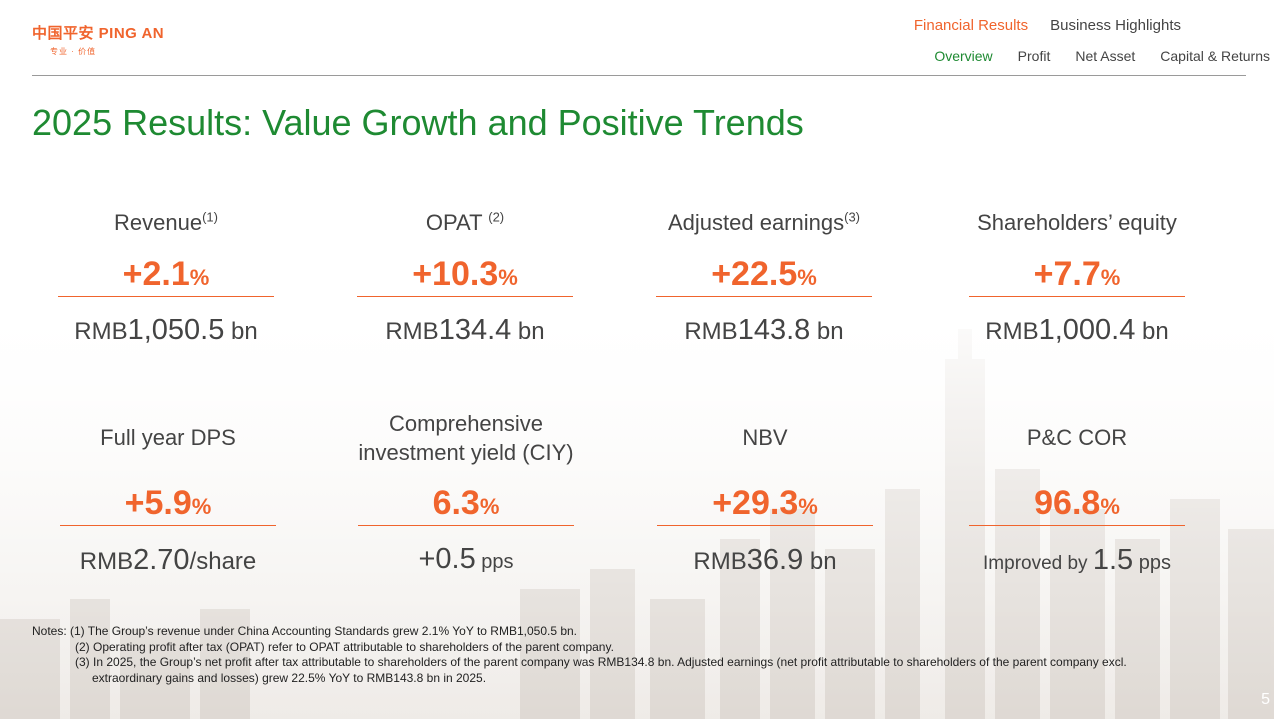 This screenshot has width=1274, height=719. What do you see at coordinates (158, 503) in the screenshot?
I see `metric-change: +5.9` at bounding box center [158, 503].